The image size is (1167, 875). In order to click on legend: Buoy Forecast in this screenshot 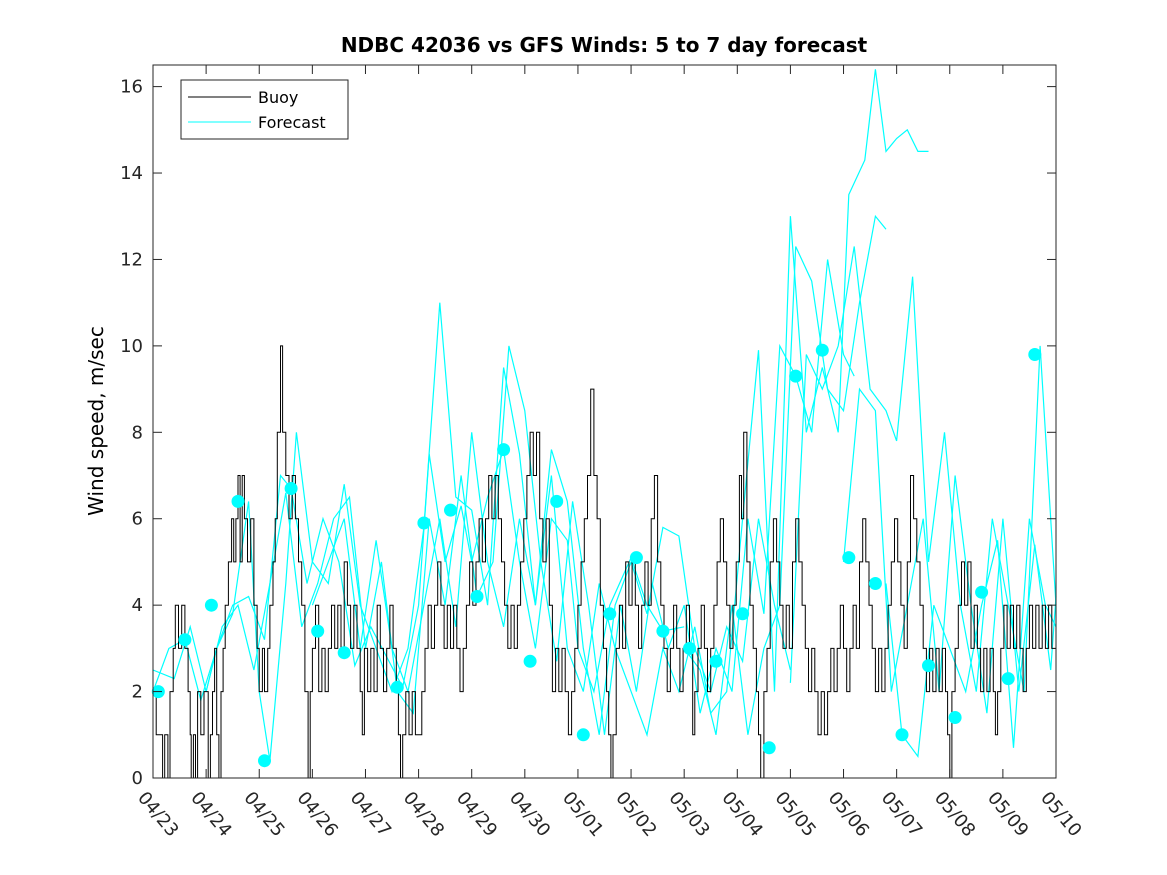, I will do `click(264, 109)`.